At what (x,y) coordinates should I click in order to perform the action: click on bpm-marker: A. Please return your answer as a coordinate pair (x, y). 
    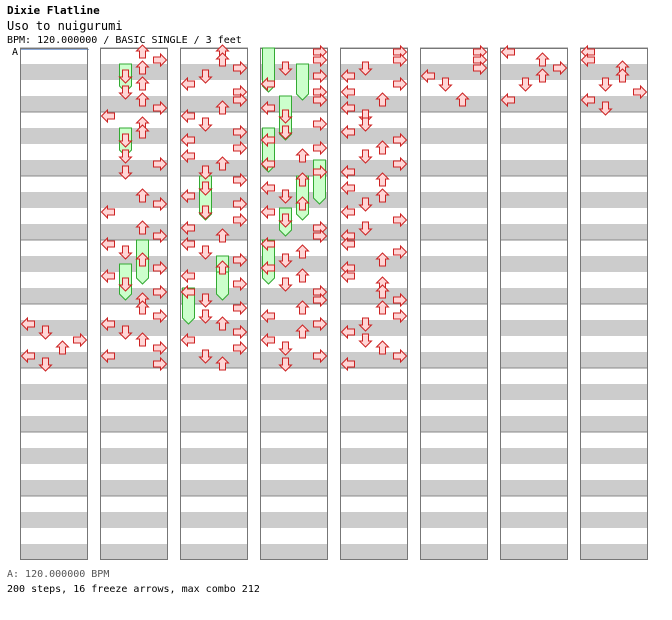
    Looking at the image, I should click on (15, 52).